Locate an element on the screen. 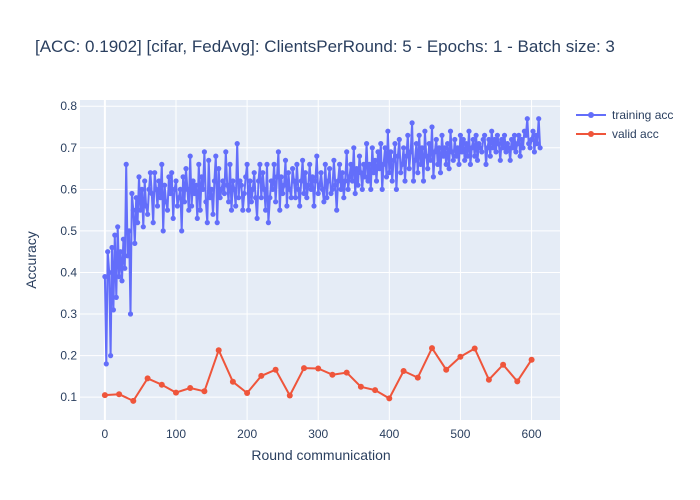 Image resolution: width=700 pixels, height=500 pixels. legend-item-valid-acc: valid acc is located at coordinates (617, 134).